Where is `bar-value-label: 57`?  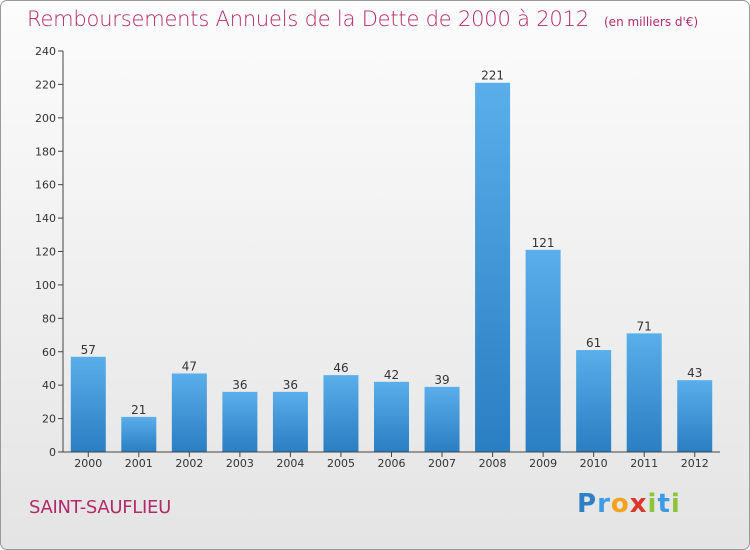
bar-value-label: 57 is located at coordinates (88, 350).